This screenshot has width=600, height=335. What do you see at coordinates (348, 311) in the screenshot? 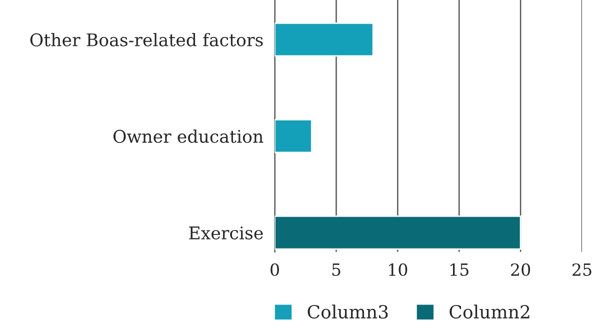
I see `legend-label: Column3` at bounding box center [348, 311].